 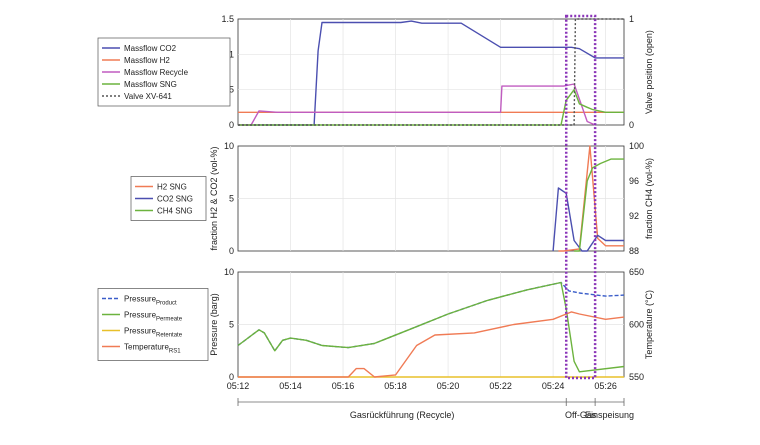 I want to click on legend: H2 SNG CO2 SNG CH4 SNG, so click(x=168, y=198).